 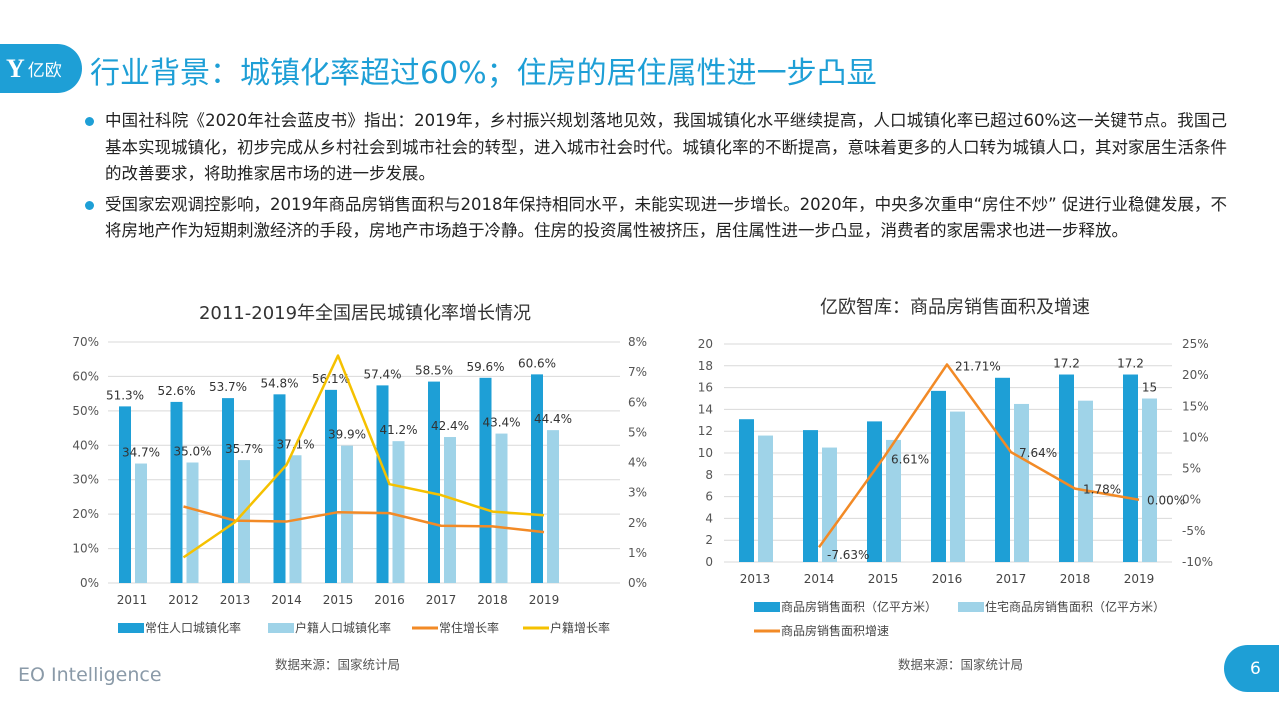 What do you see at coordinates (637, 583) in the screenshot?
I see `y-right-tick-label: 0%` at bounding box center [637, 583].